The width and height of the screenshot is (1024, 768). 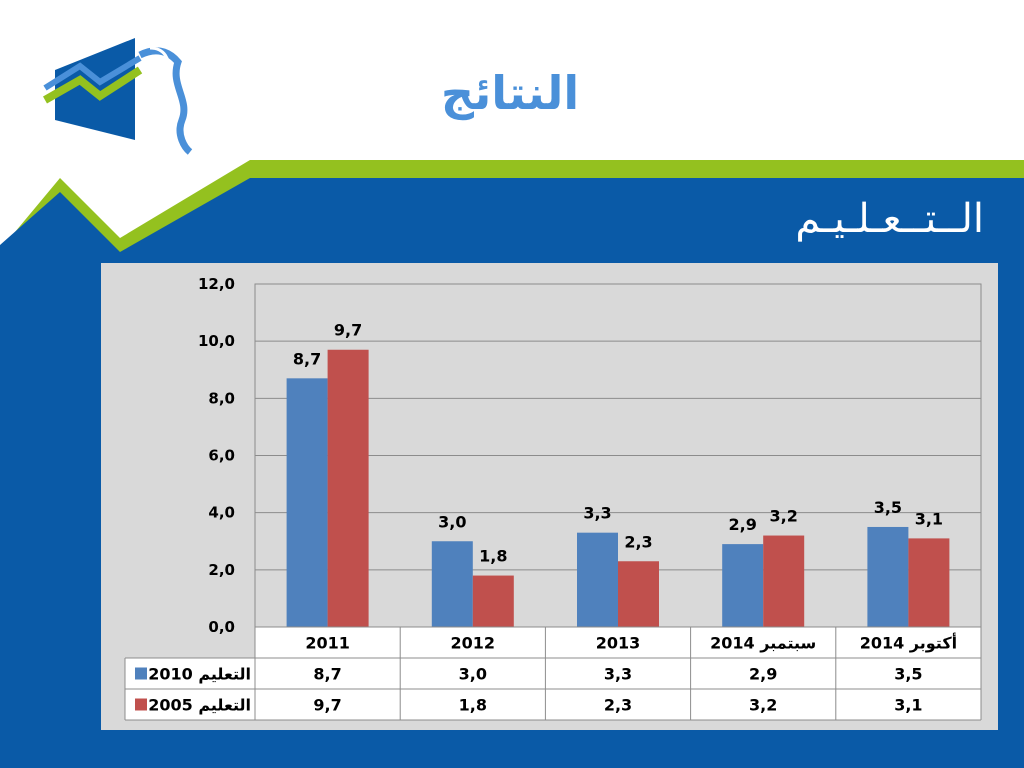 I want to click on y-tick-label: 2,0, so click(x=221, y=570).